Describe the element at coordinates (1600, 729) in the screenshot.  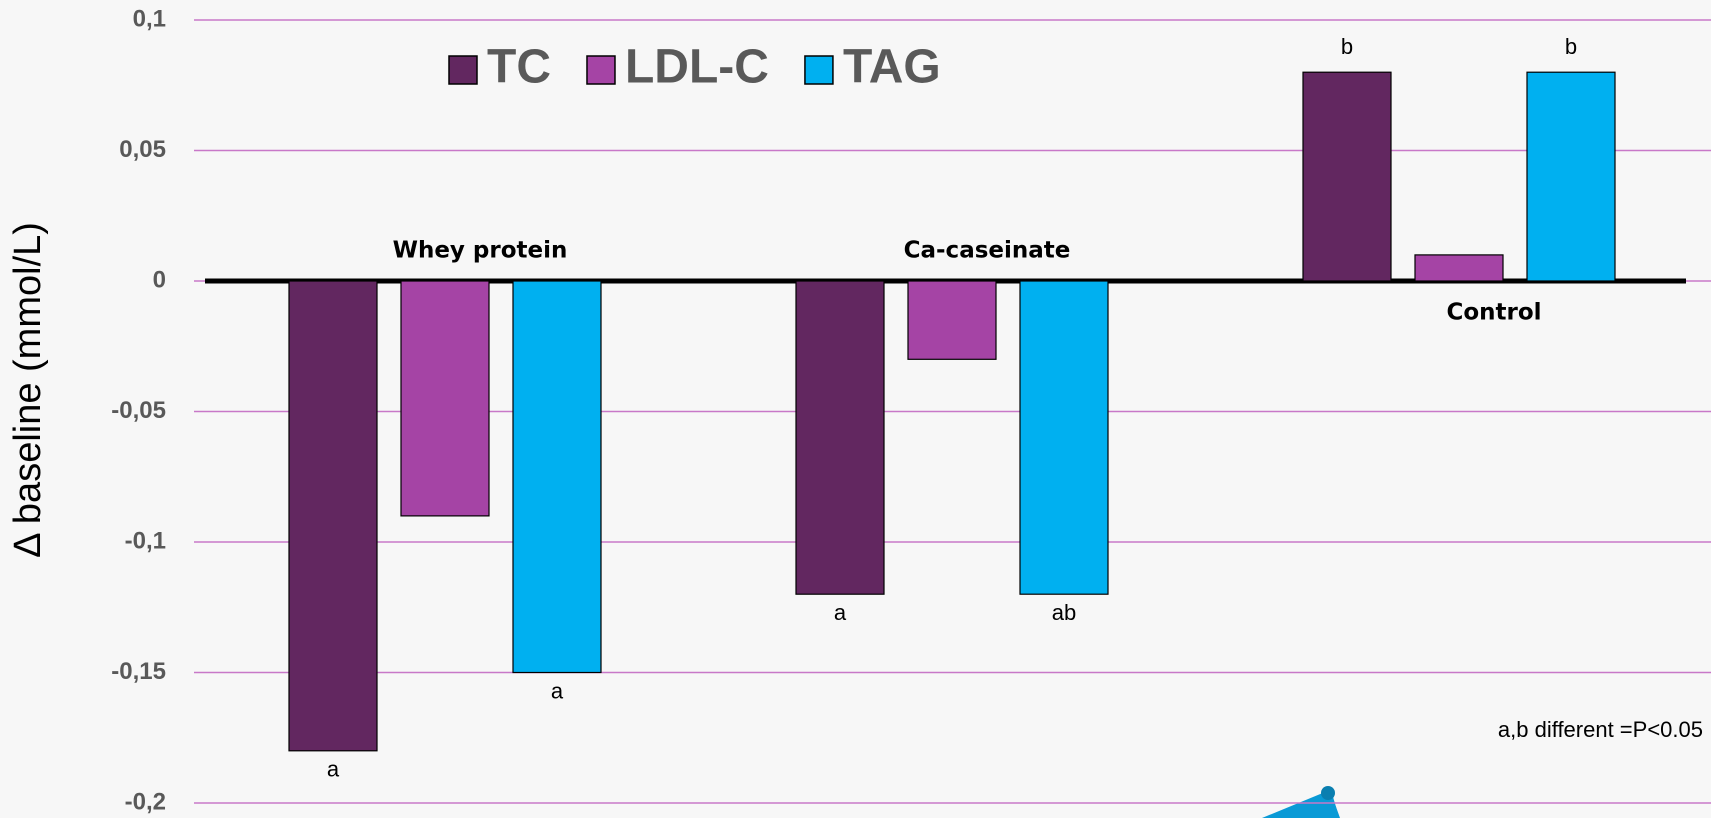
I see `note: a,b different =P<0.05` at that location.